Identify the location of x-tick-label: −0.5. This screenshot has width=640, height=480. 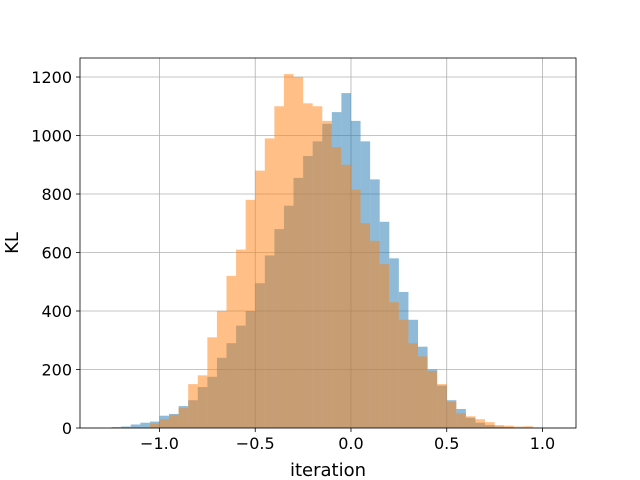
(255, 443).